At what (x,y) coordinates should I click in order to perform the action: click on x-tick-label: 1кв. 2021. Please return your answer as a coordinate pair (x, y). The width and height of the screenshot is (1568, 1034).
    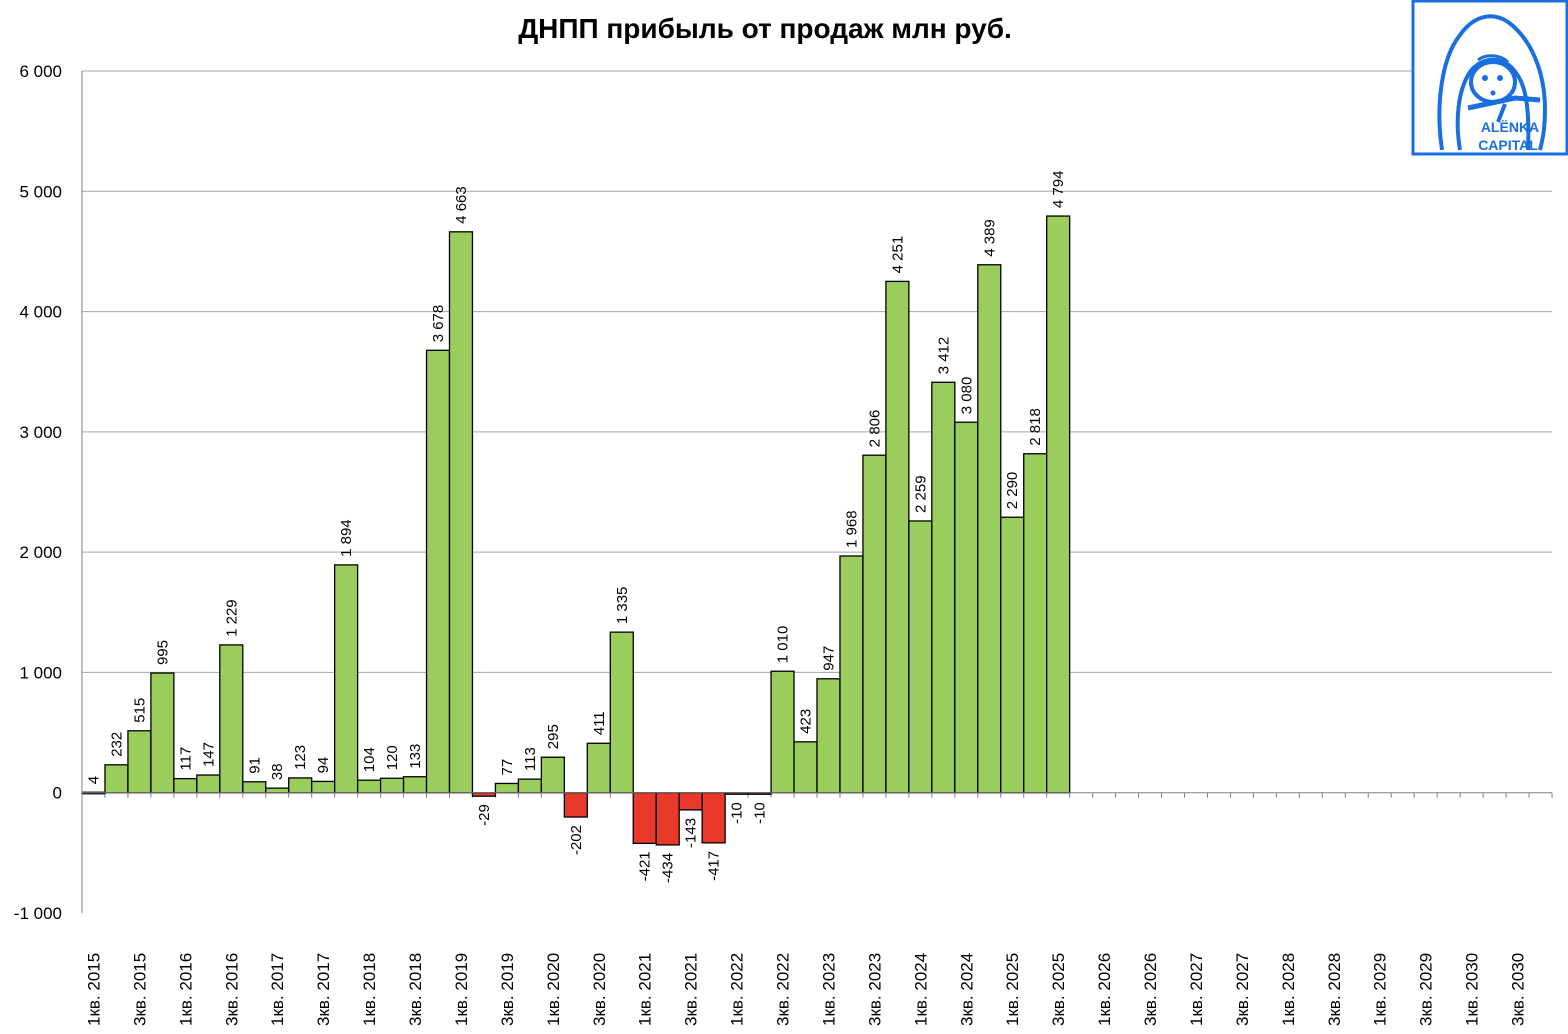
    Looking at the image, I should click on (645, 989).